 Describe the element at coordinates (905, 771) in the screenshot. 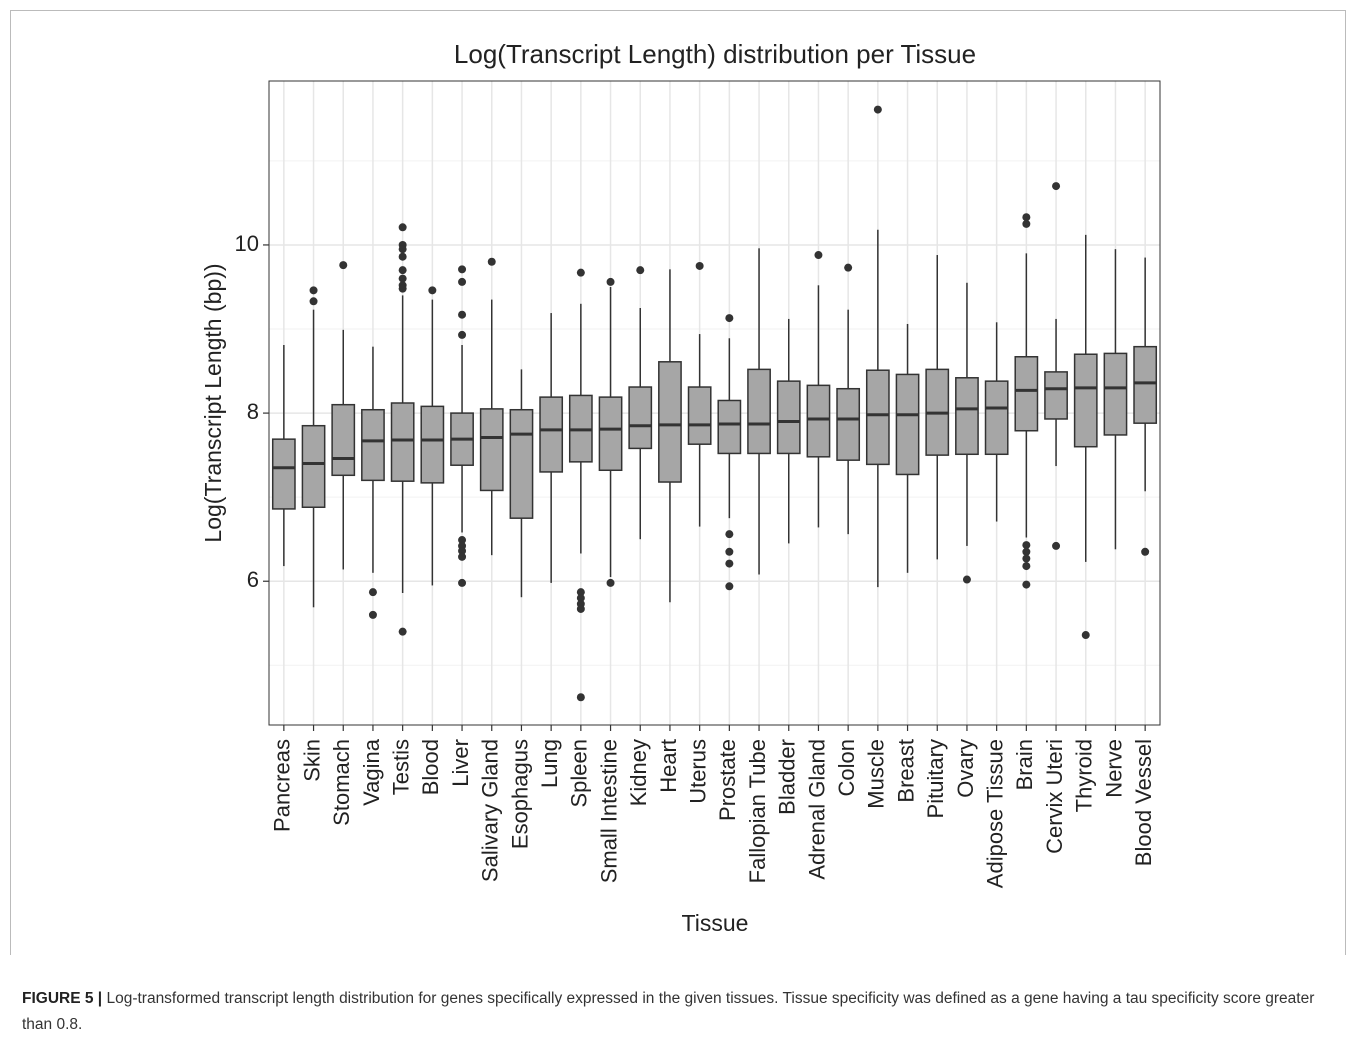

I see `x-tick-label: Breast` at that location.